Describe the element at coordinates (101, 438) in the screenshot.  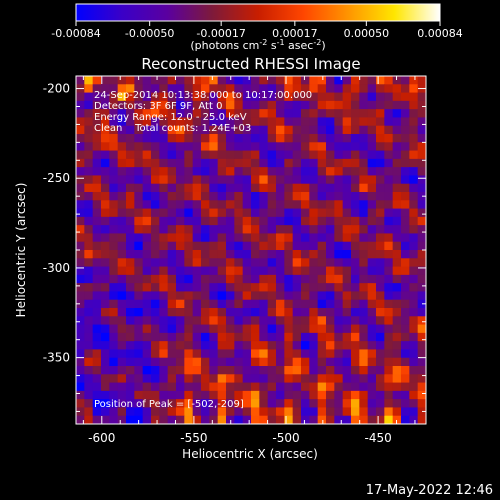
I see `x-tick-label: -600` at that location.